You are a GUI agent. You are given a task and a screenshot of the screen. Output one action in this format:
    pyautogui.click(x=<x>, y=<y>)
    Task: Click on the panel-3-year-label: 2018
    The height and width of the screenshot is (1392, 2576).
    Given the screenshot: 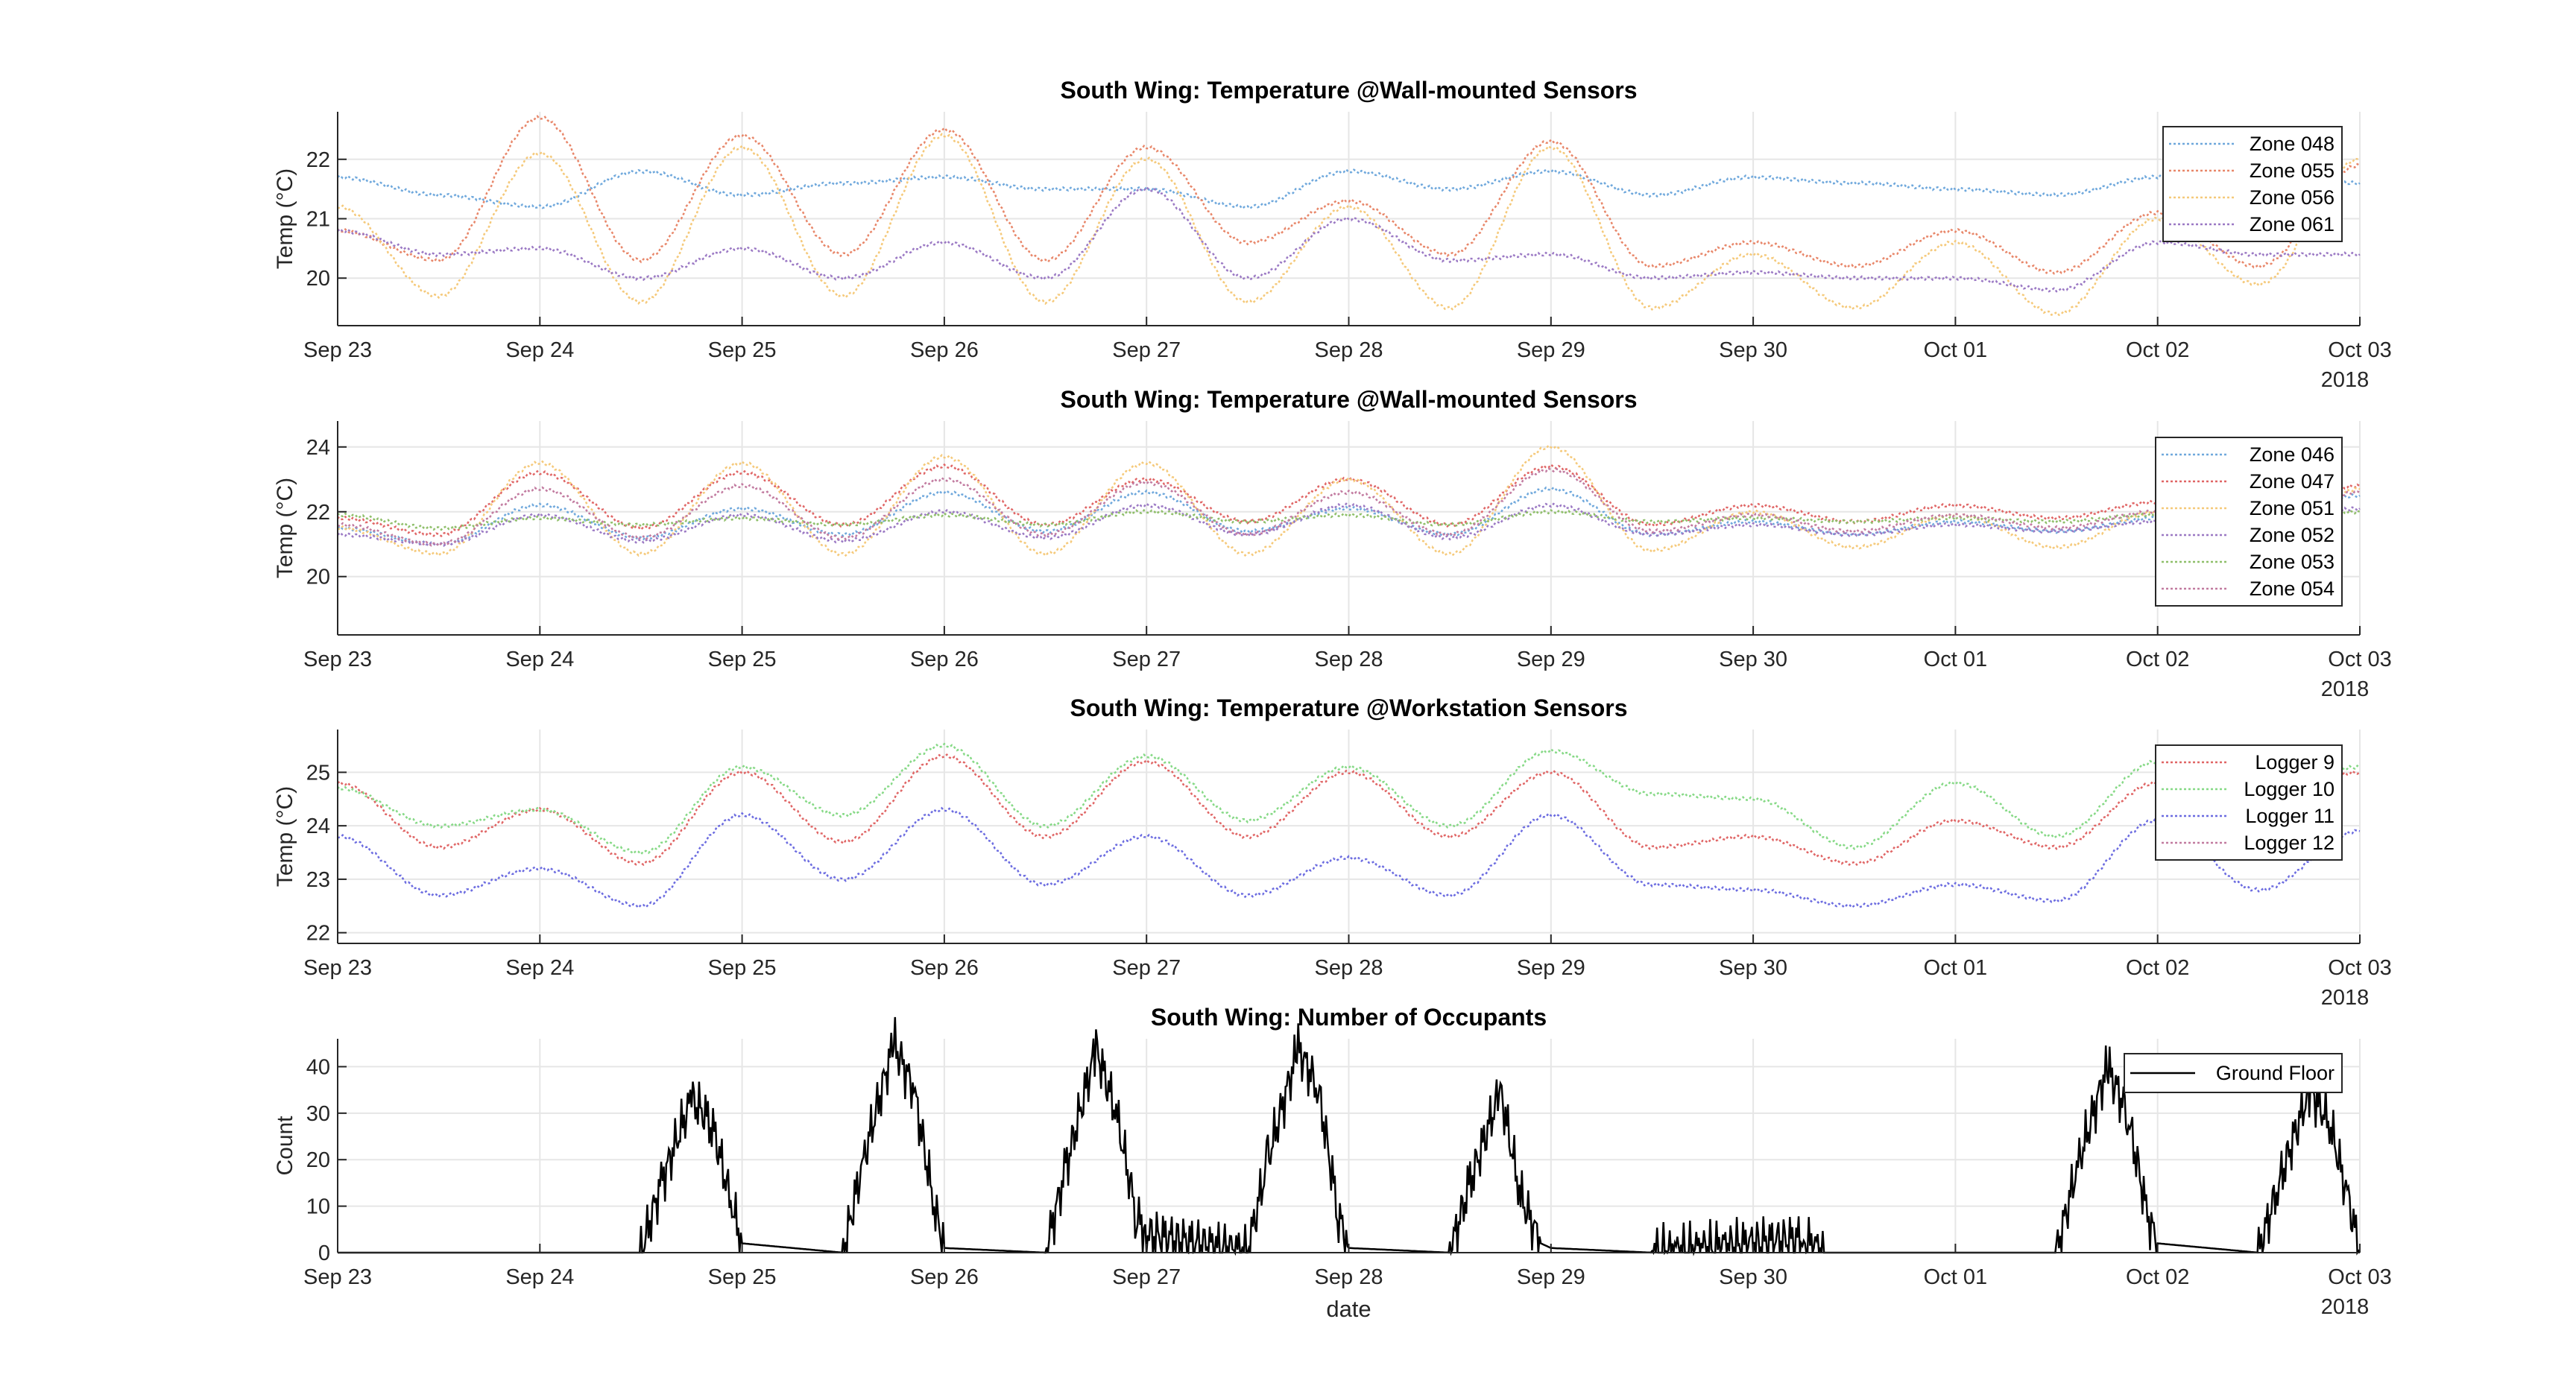 What is the action you would take?
    pyautogui.click(x=2345, y=998)
    